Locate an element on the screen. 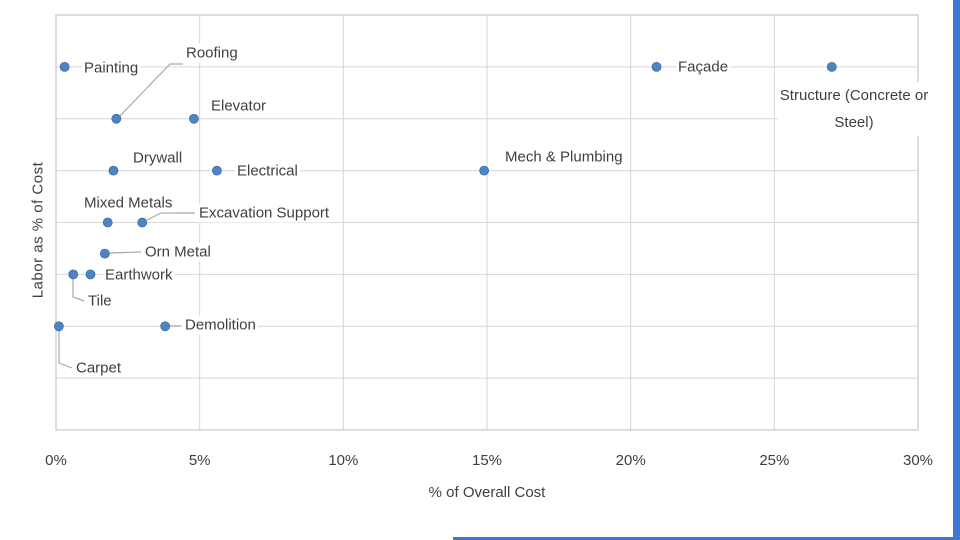 The height and width of the screenshot is (540, 960). x-tick-label: 25% is located at coordinates (774, 460).